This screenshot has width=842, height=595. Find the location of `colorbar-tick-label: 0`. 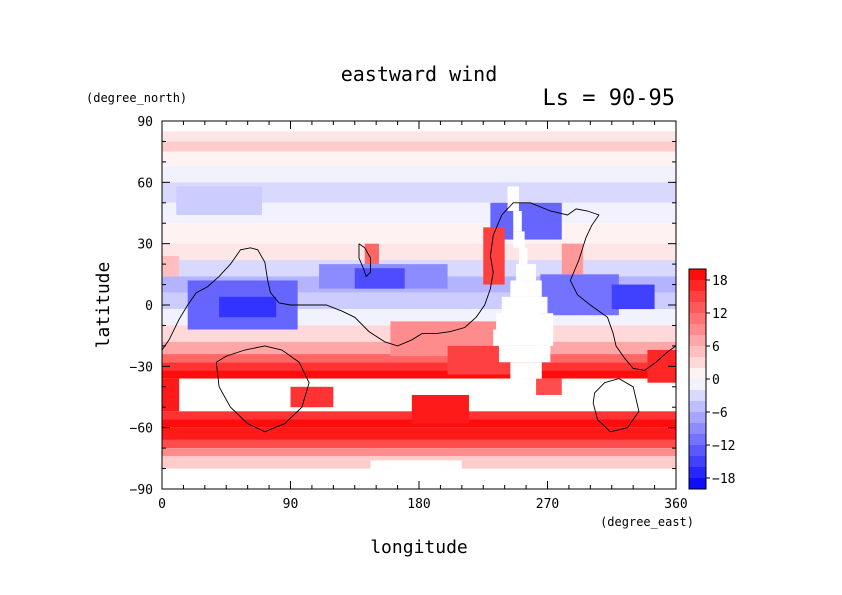

colorbar-tick-label: 0 is located at coordinates (716, 380).